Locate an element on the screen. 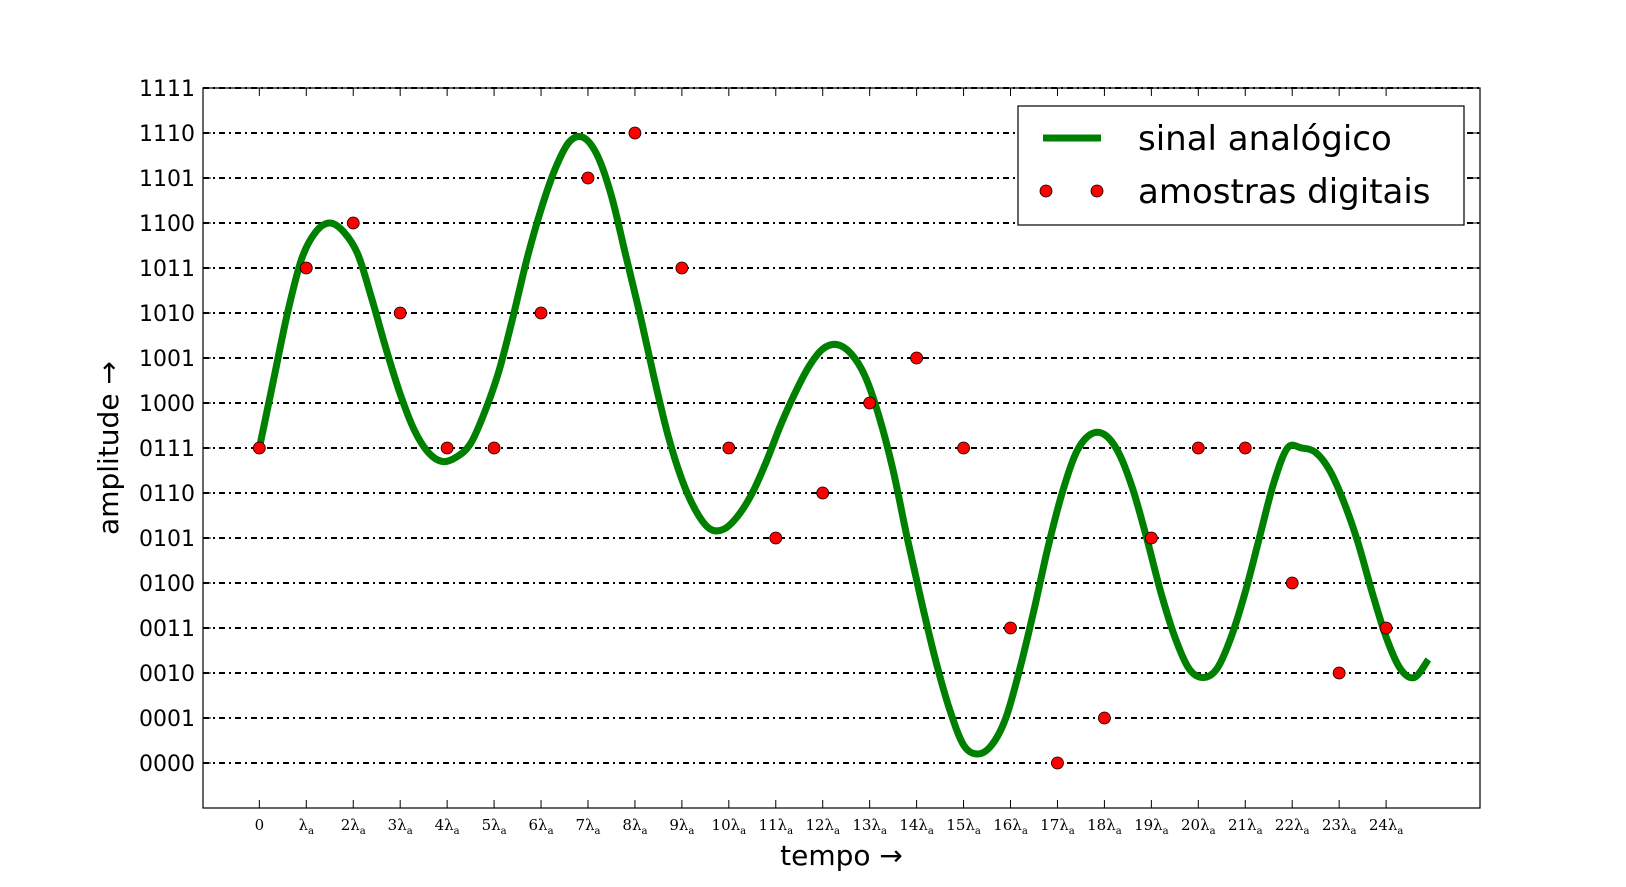 This screenshot has height=887, width=1626. x-tick-label: 15λa is located at coordinates (963, 826).